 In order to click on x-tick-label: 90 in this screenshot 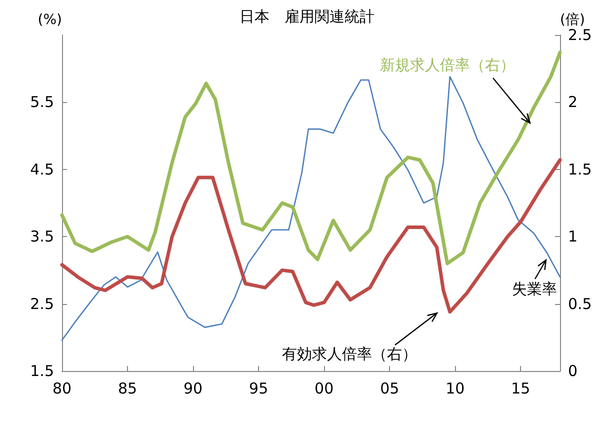, I will do `click(193, 389)`.